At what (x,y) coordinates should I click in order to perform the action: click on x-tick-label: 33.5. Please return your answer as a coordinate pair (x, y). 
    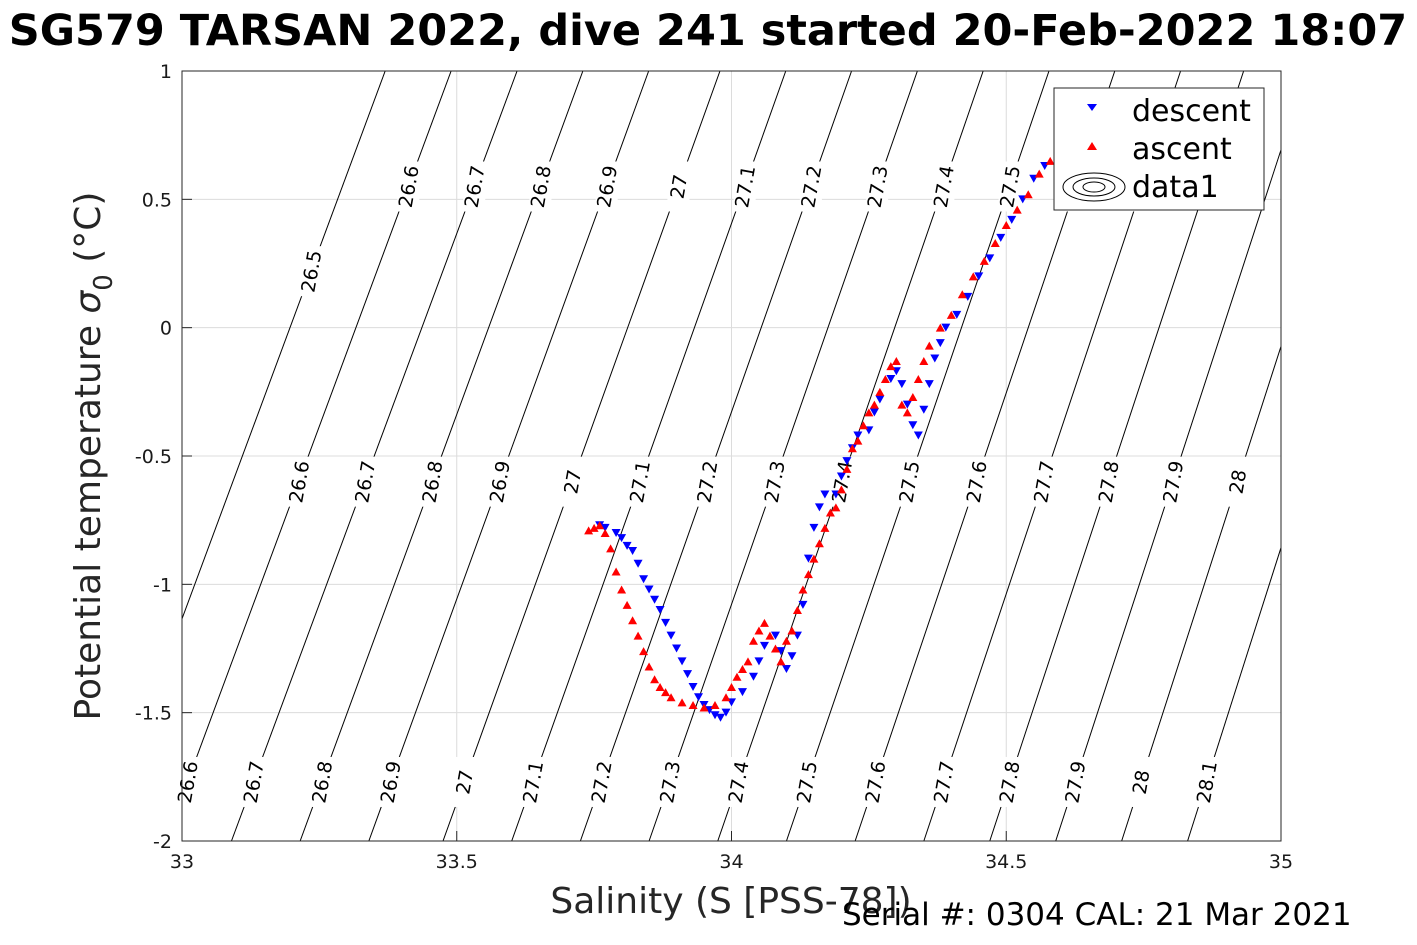
    Looking at the image, I should click on (457, 862).